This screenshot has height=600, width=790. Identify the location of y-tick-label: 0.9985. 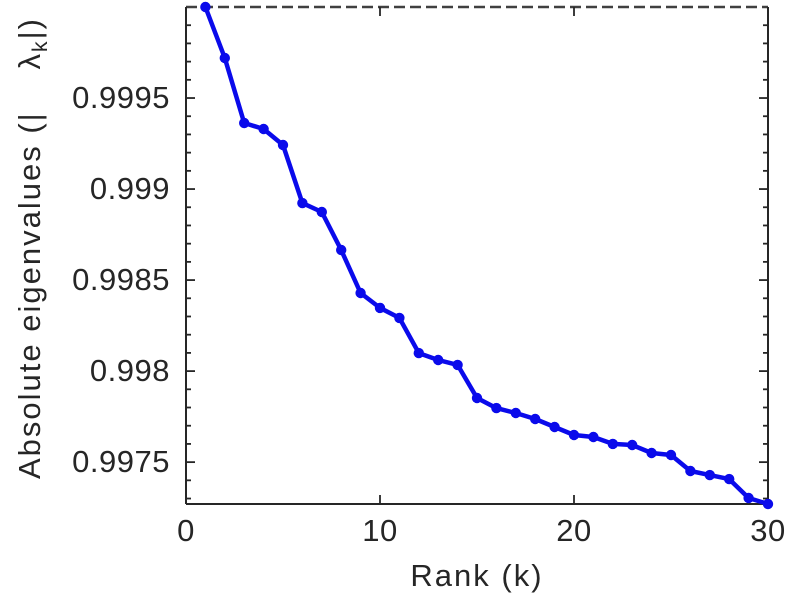
(121, 280).